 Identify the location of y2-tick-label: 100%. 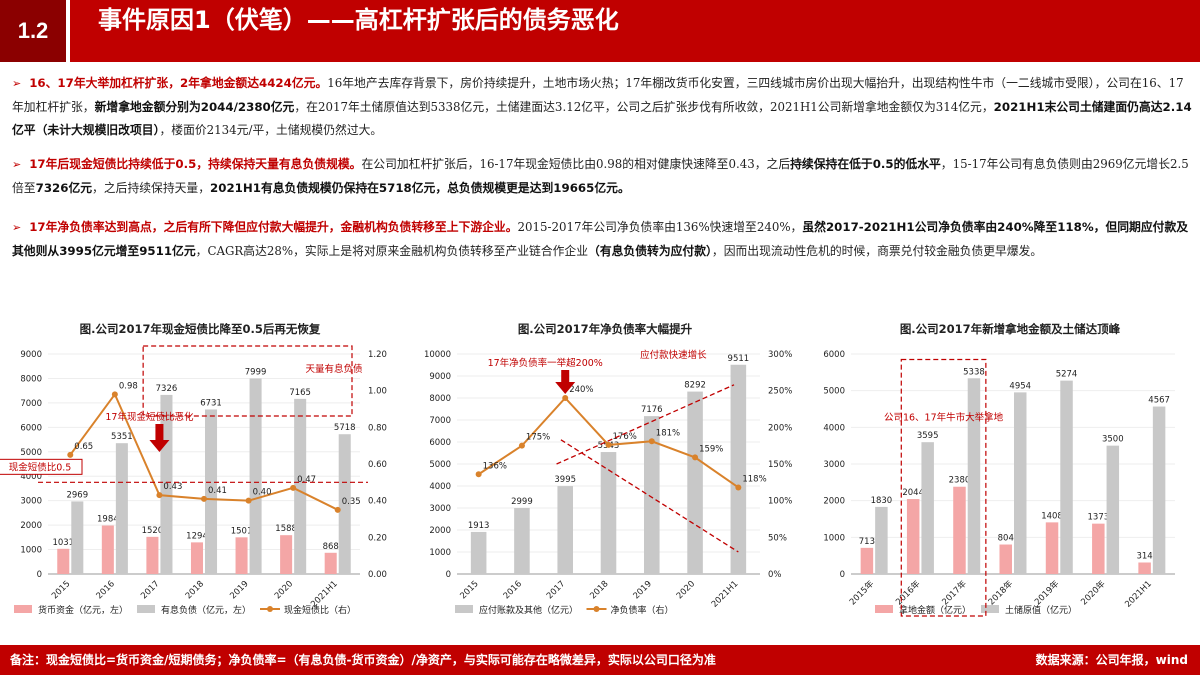
(780, 502).